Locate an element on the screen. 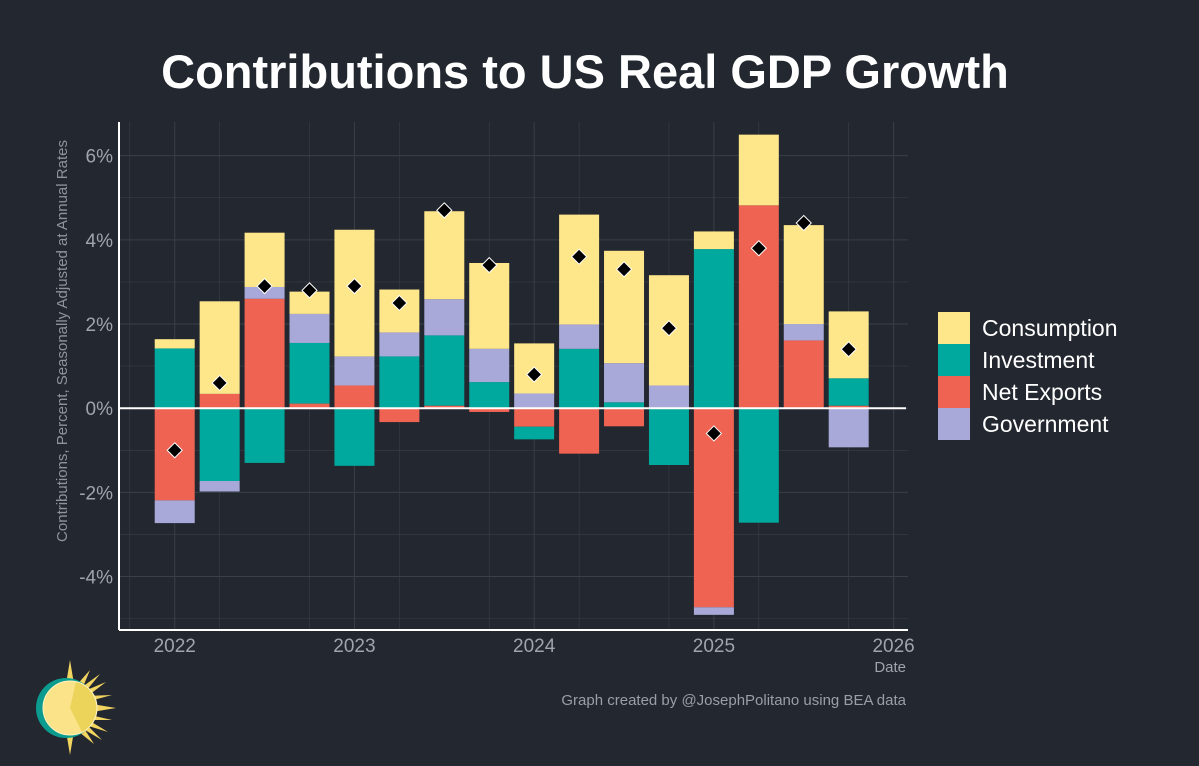 The width and height of the screenshot is (1199, 766). sun-logo-icon is located at coordinates (76, 707).